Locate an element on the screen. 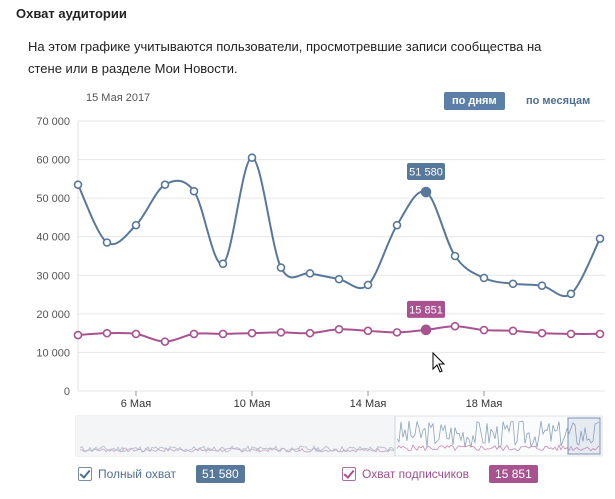  x-tick-label: 14 Мая is located at coordinates (368, 404).